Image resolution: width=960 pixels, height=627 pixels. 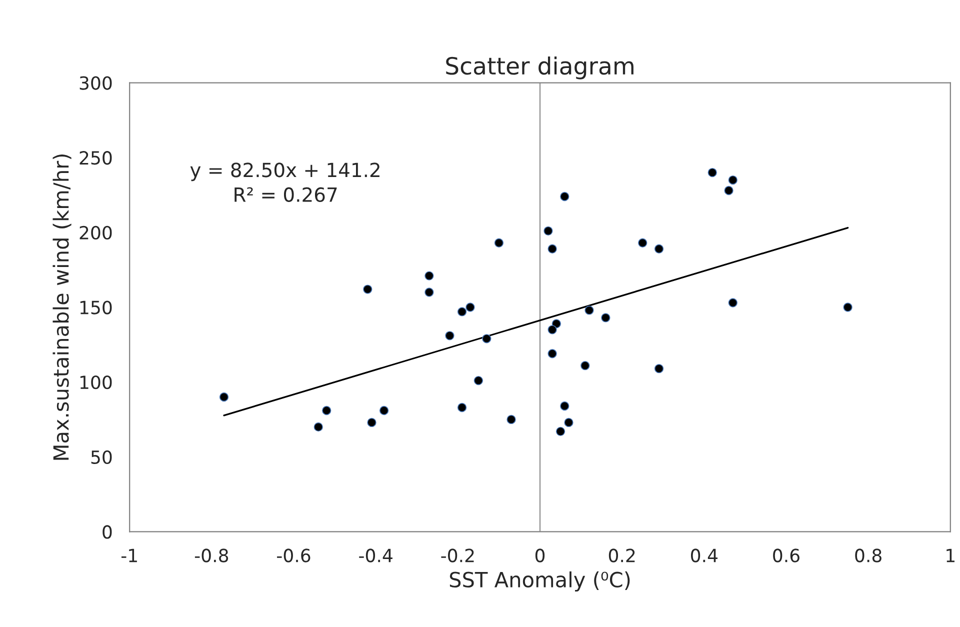 I want to click on y-tick-label: 200, so click(x=96, y=233).